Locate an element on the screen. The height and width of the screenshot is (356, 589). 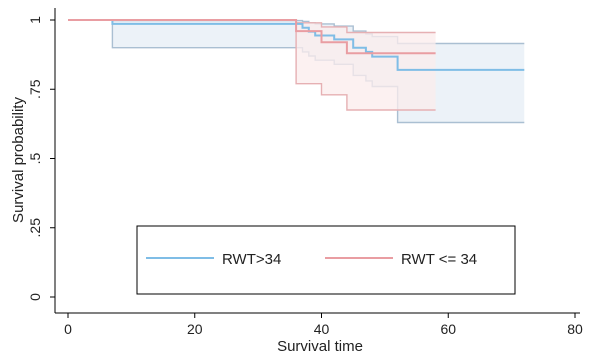
x-axis-title: Survival time is located at coordinates (320, 346).